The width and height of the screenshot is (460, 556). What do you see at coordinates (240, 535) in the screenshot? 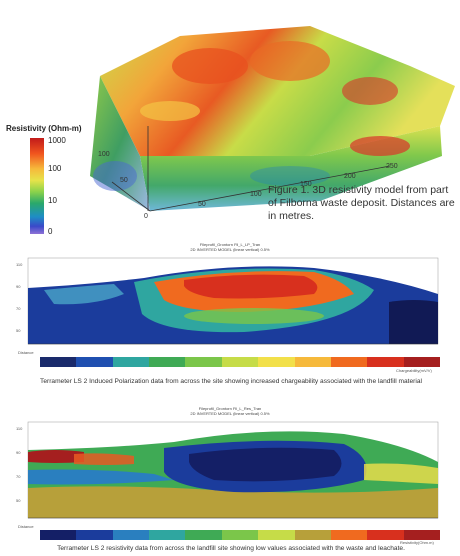
I see `resistivity-scale` at bounding box center [240, 535].